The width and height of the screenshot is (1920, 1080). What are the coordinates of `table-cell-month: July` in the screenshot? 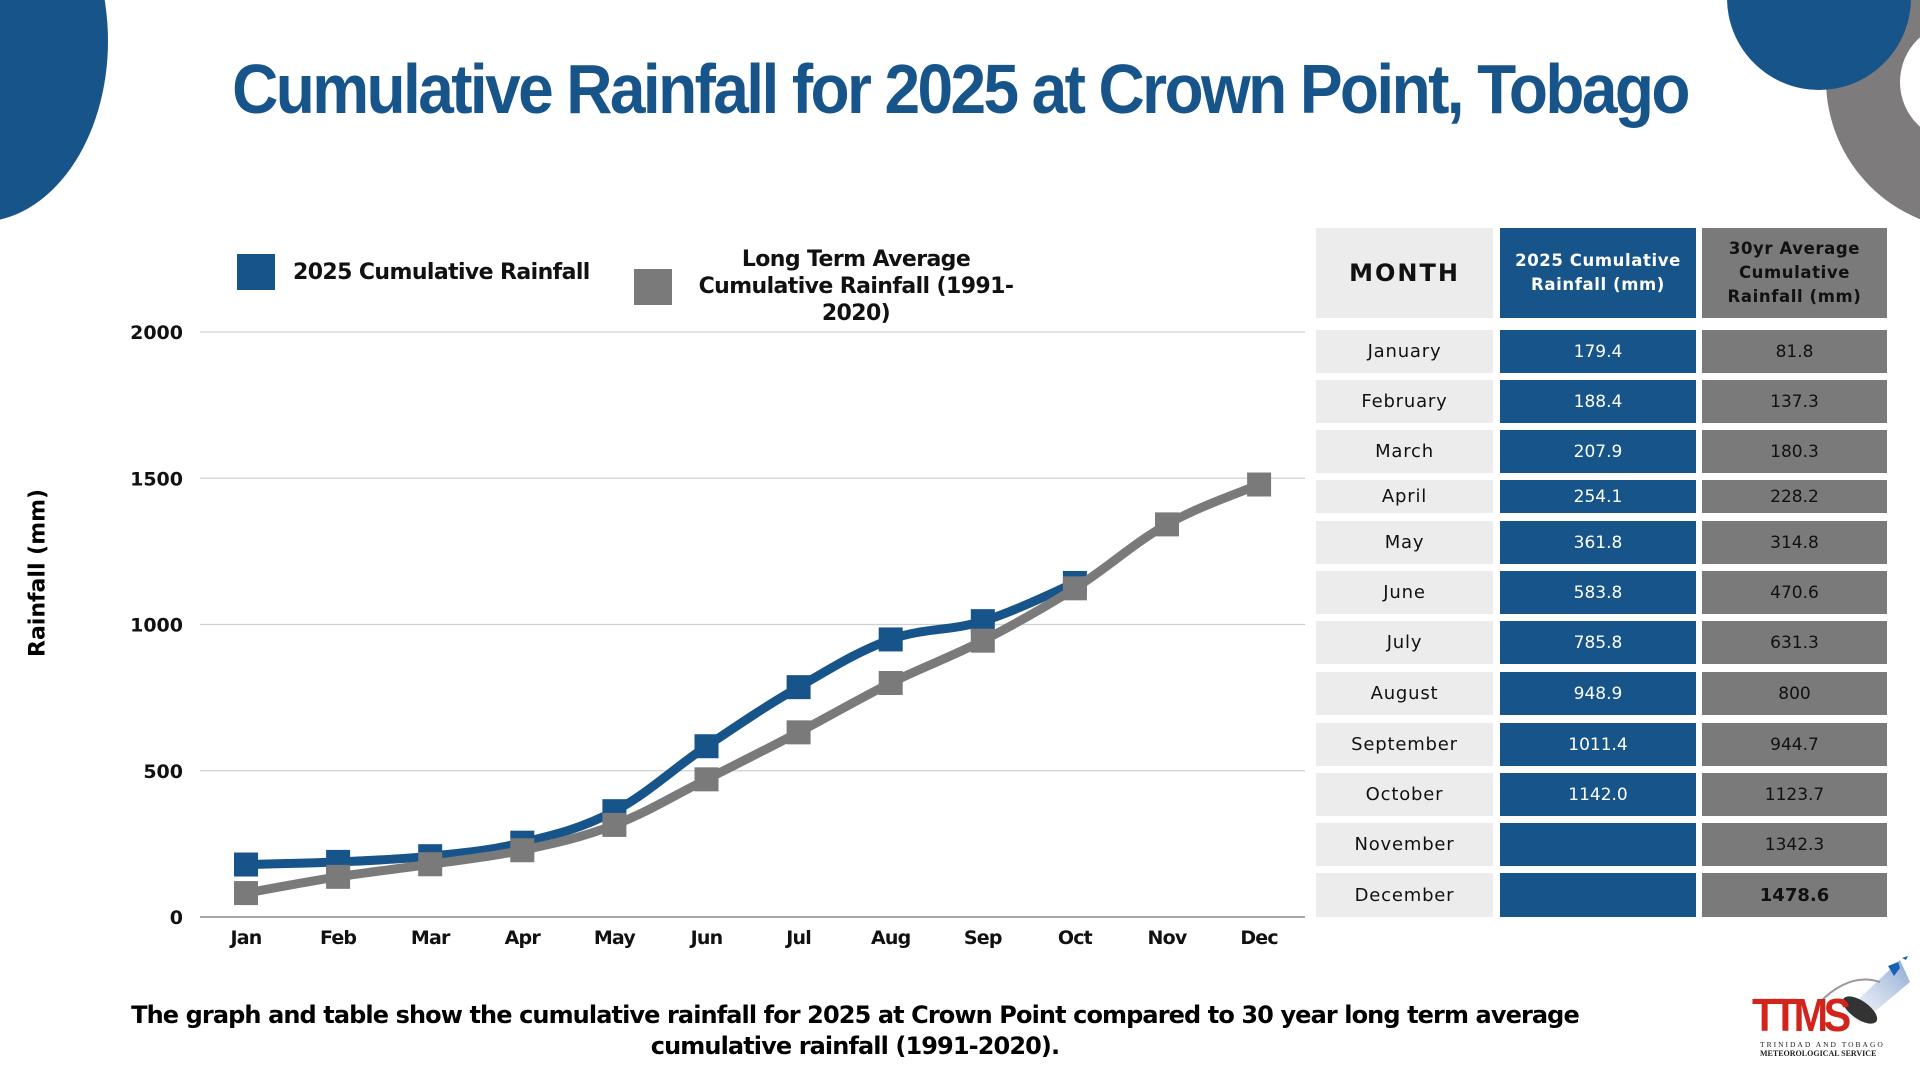 It's located at (1404, 642).